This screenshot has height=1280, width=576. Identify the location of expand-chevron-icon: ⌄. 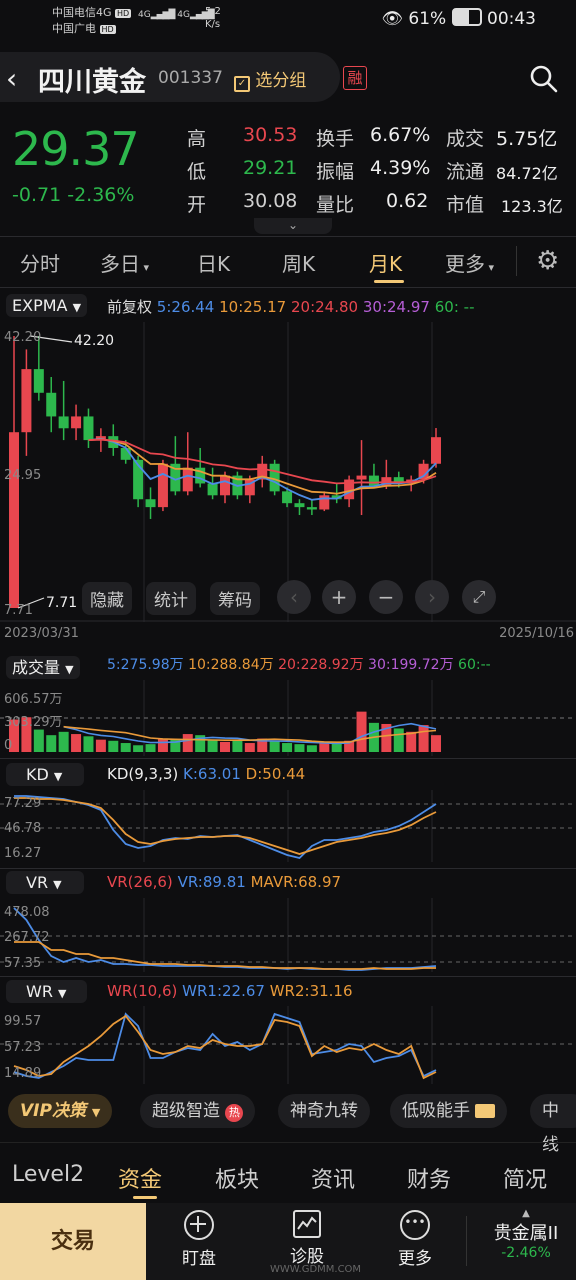
(293, 226).